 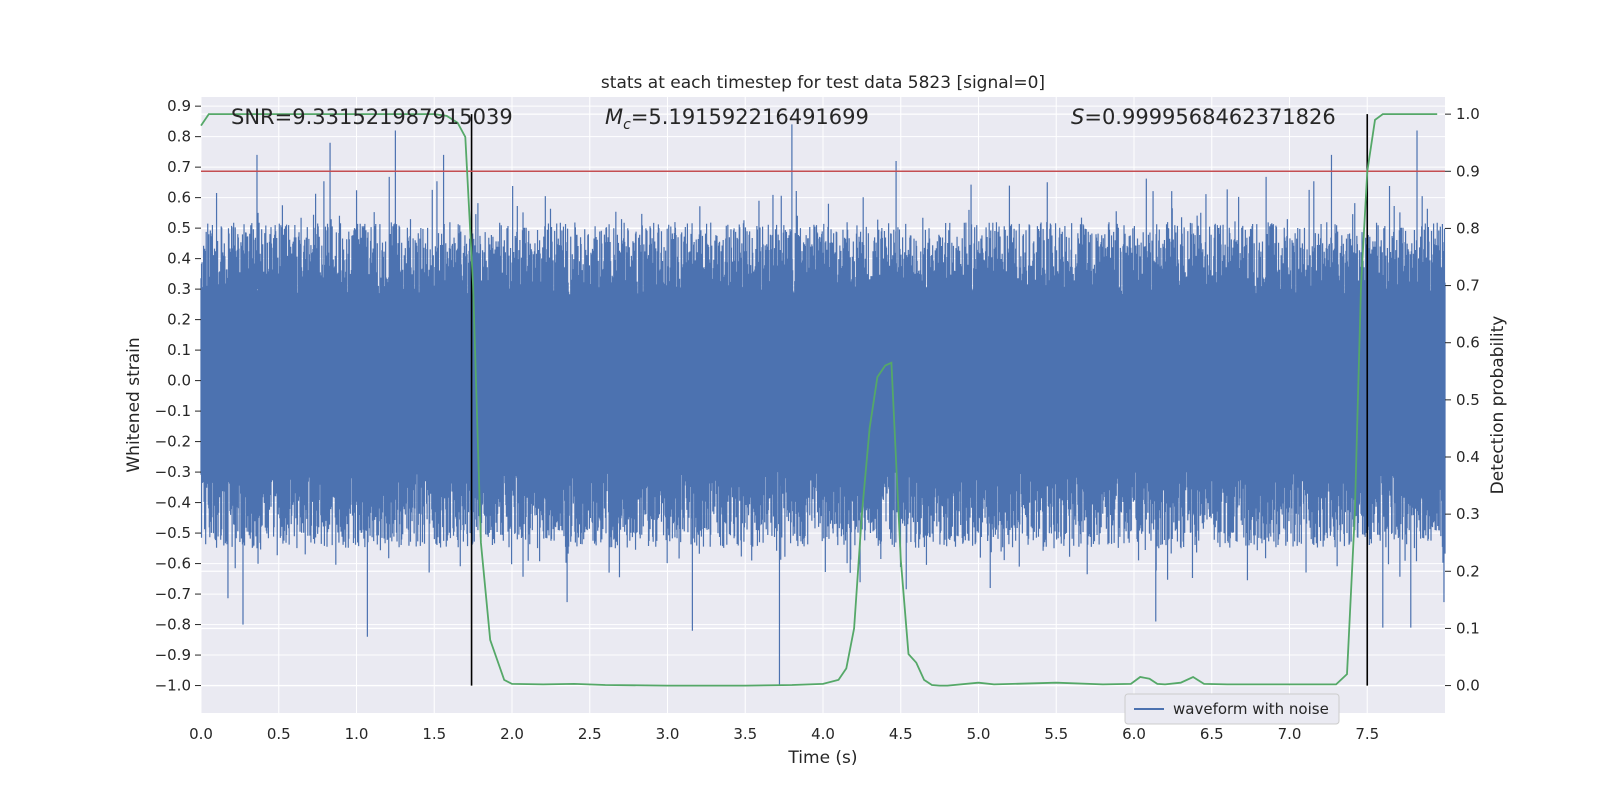 What do you see at coordinates (173, 625) in the screenshot?
I see `y-tick-label: −0.8` at bounding box center [173, 625].